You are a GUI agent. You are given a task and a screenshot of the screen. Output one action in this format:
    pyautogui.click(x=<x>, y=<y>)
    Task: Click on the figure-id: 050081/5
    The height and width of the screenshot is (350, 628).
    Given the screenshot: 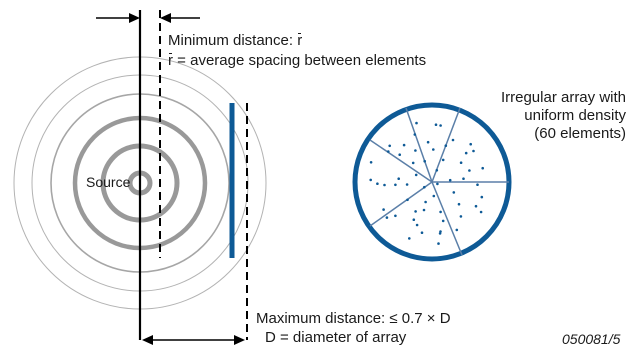 What is the action you would take?
    pyautogui.click(x=591, y=339)
    